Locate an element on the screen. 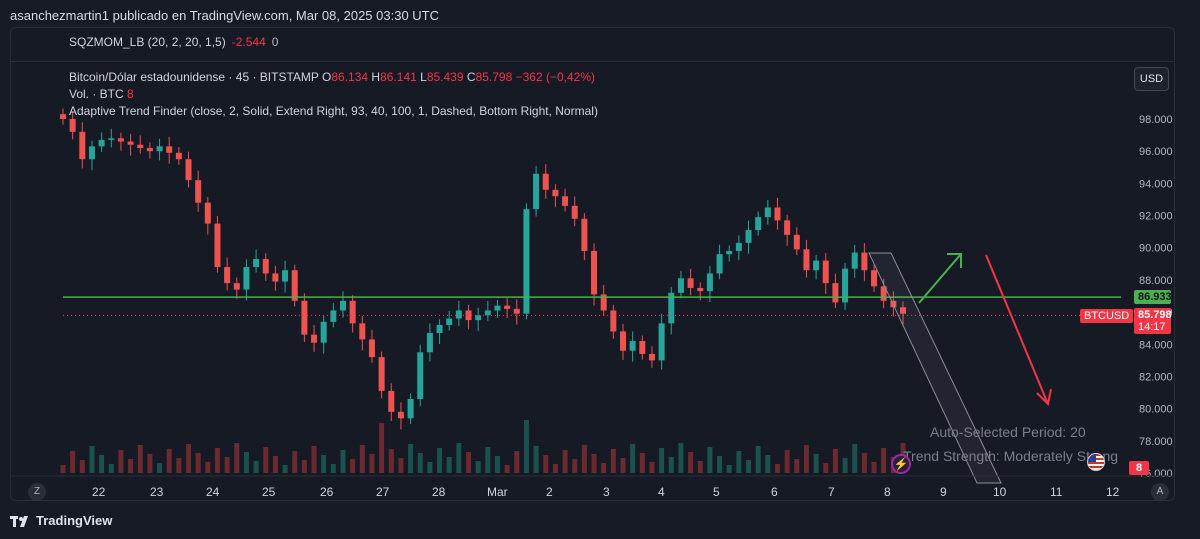 This screenshot has width=1200, height=539. volume-label: Vol. · BTC is located at coordinates (96, 94).